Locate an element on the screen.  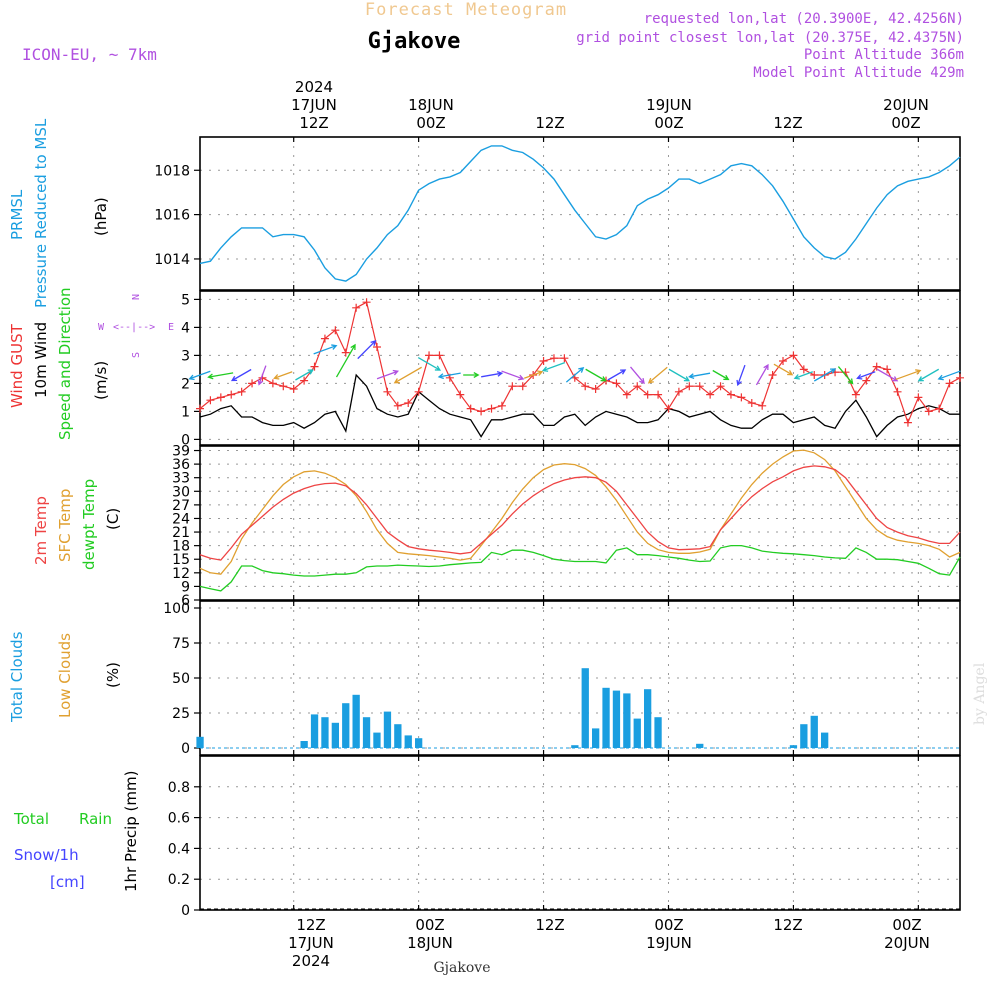
temp-labels: 2m Temp SFC Temp dewpt Temp (C) is located at coordinates (77, 524).